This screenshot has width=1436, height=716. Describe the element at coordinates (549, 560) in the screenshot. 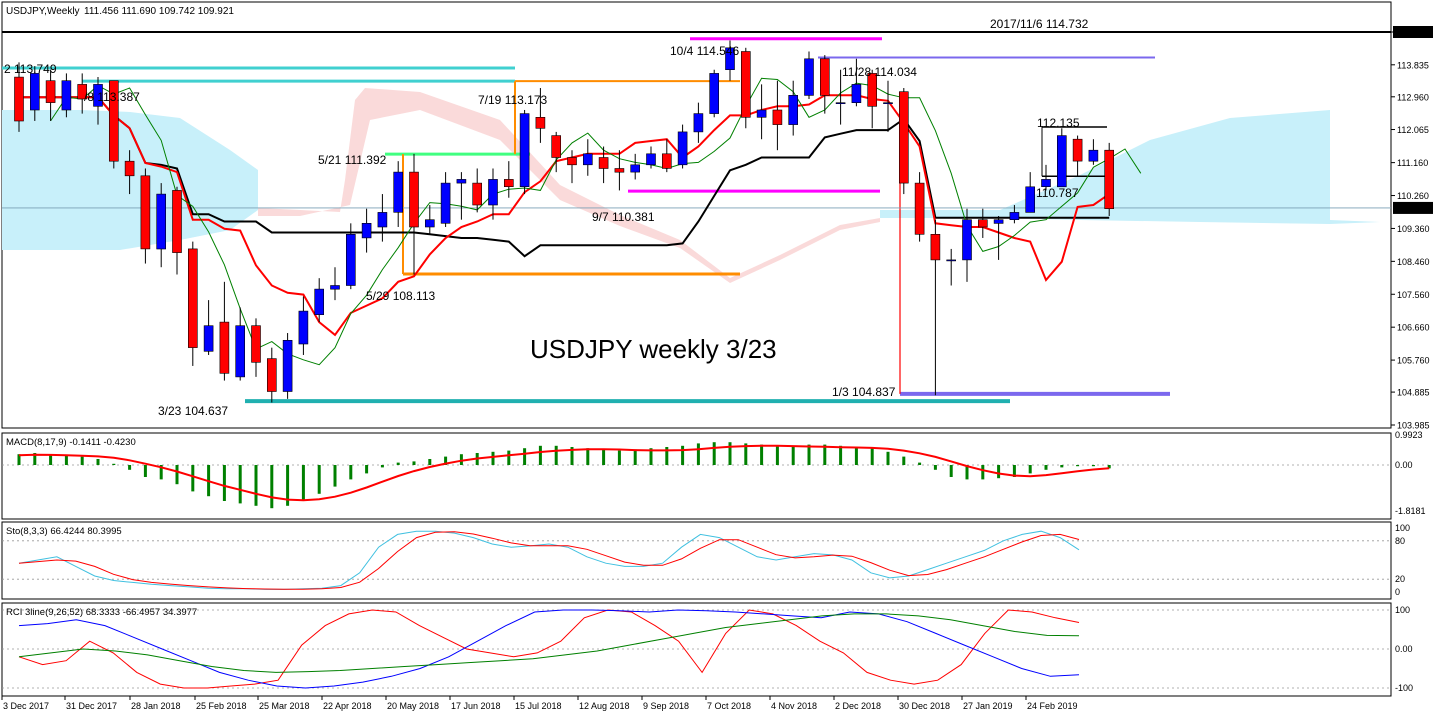

I see `sto-signal-line` at that location.